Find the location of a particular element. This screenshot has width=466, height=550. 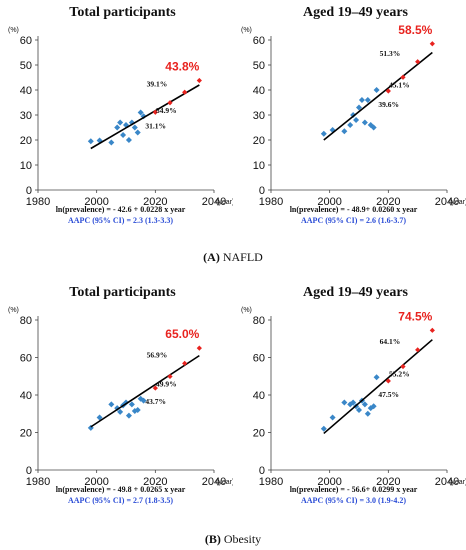

chart-title: Total participants is located at coordinates (122, 292).